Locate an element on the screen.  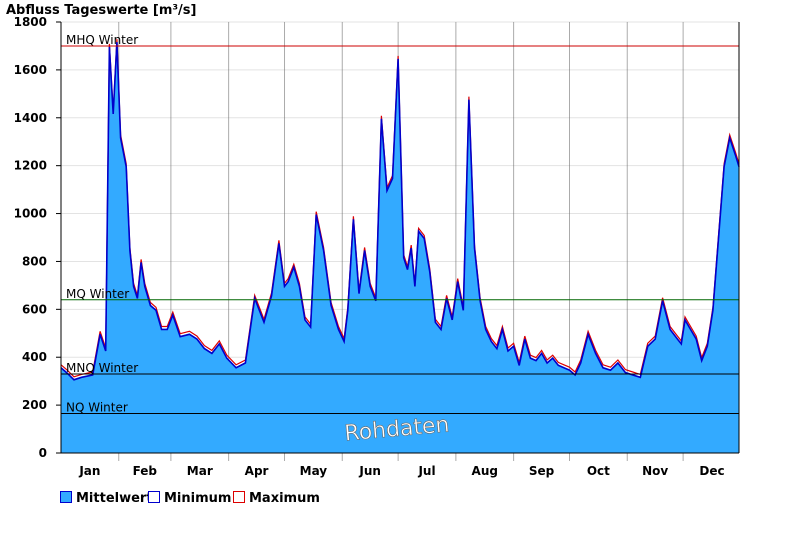
legend-label-2: Maximum is located at coordinates (284, 498).